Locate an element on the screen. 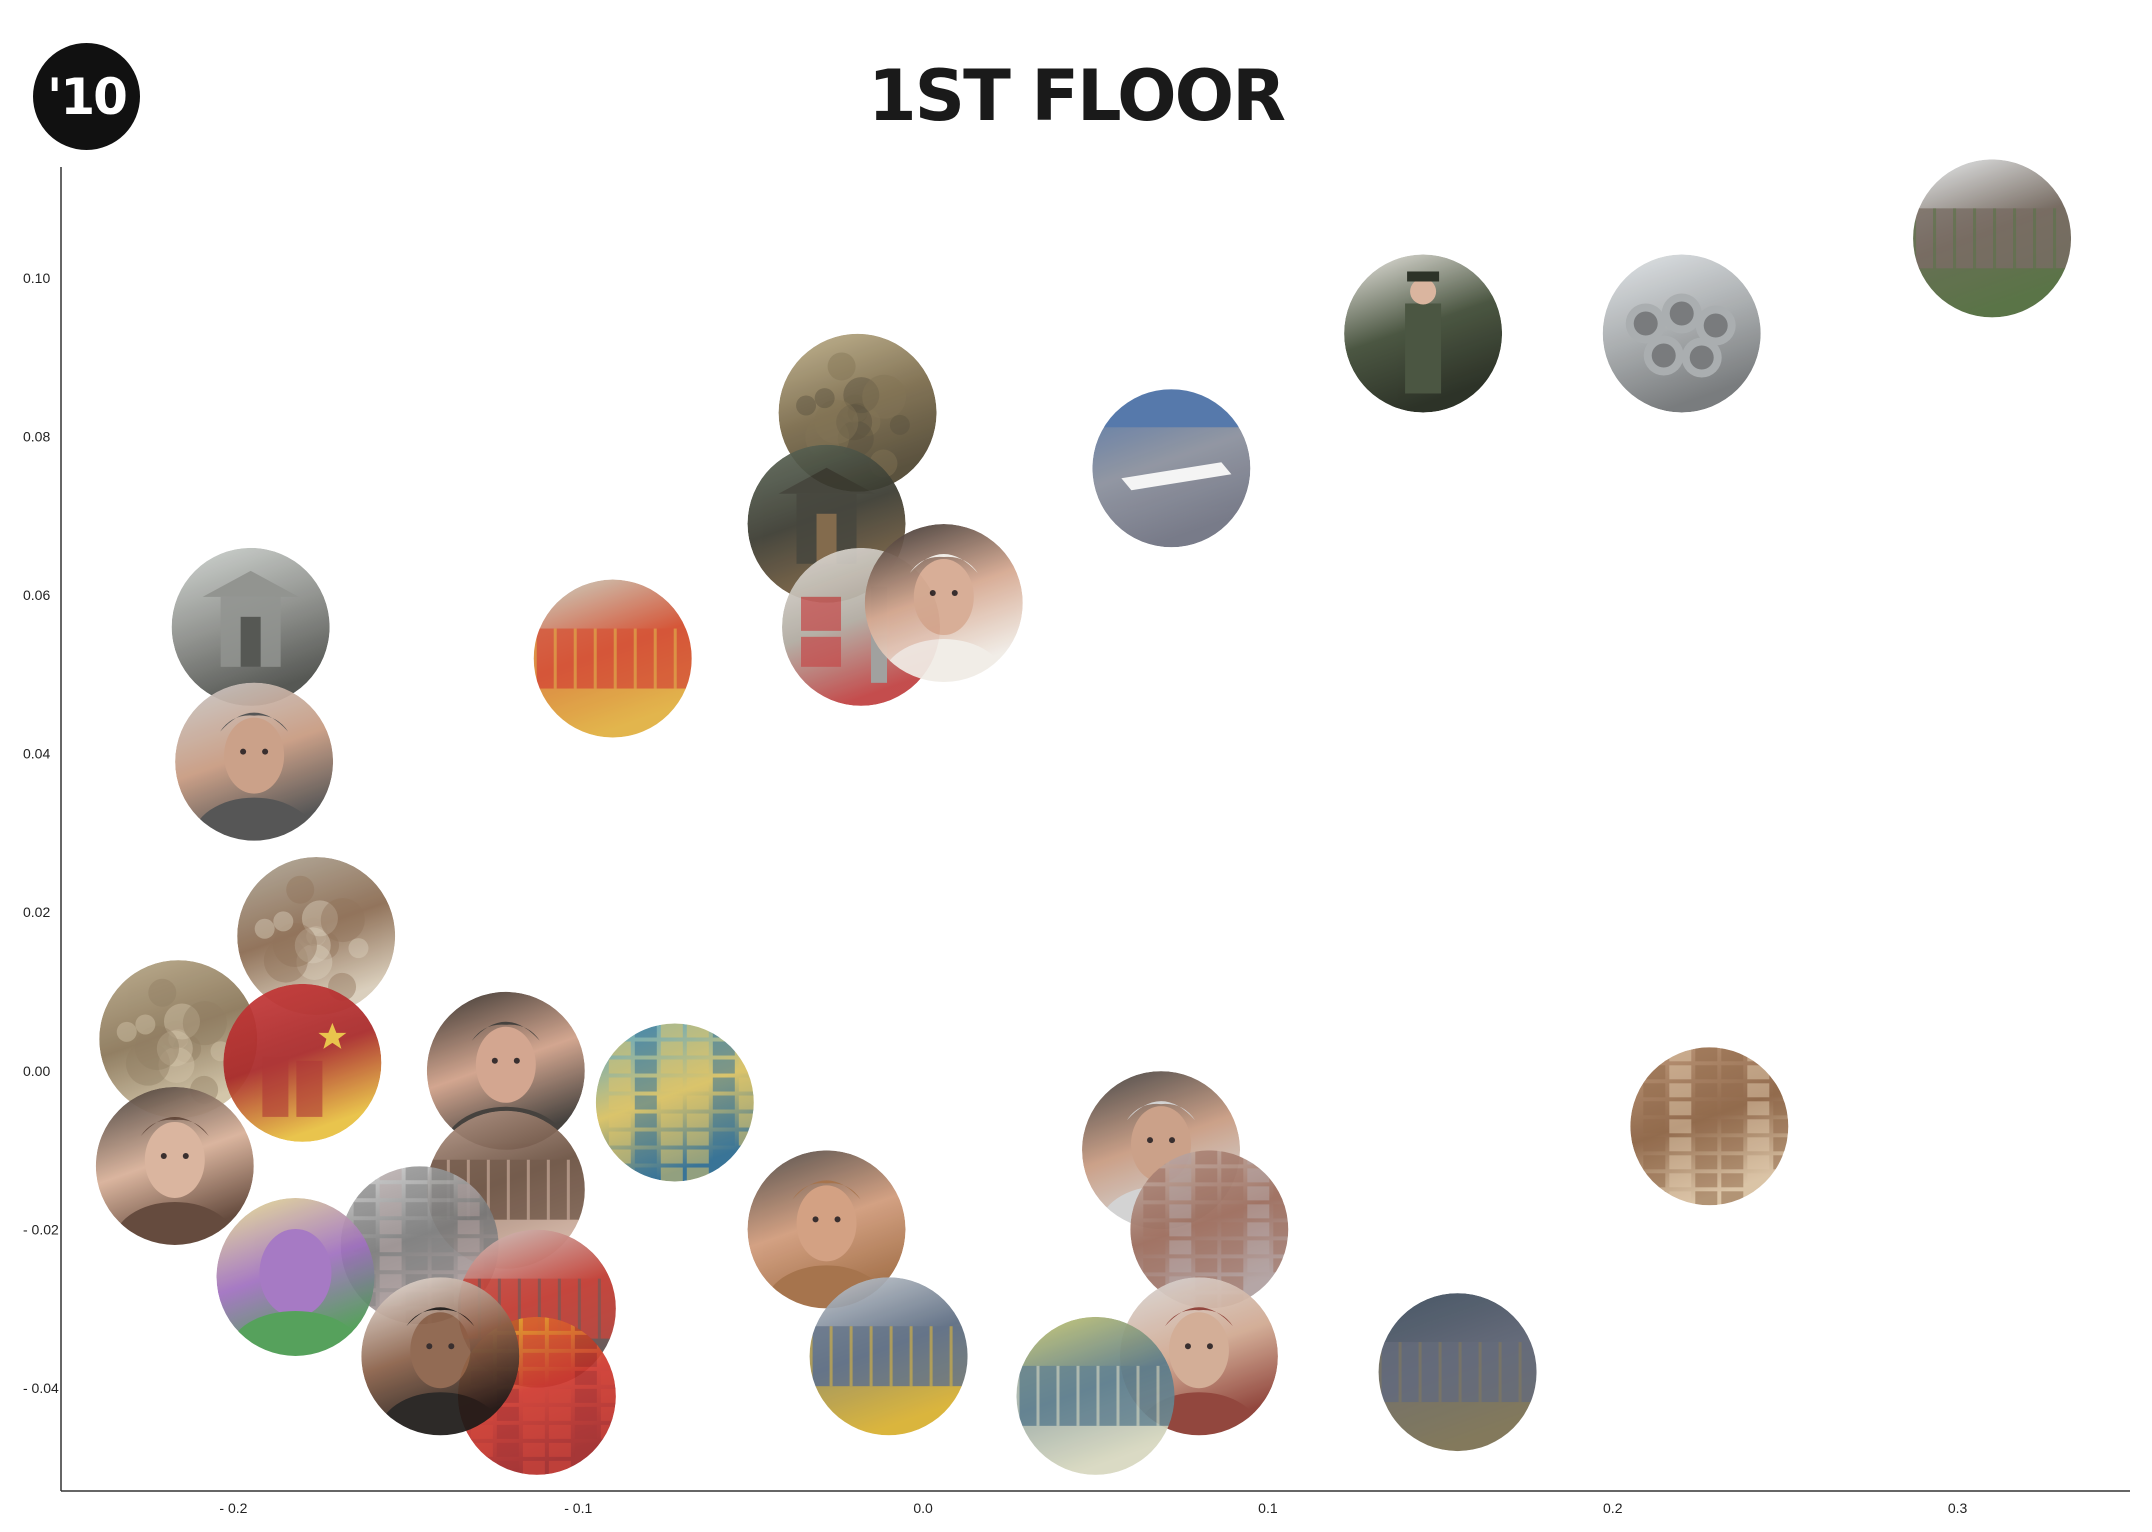 The image size is (2152, 1532). y-tick-labels: 0.10 0.08 0.06 0.04 0.02 0.00 - 0.02 - 0.04 is located at coordinates (41, 833).